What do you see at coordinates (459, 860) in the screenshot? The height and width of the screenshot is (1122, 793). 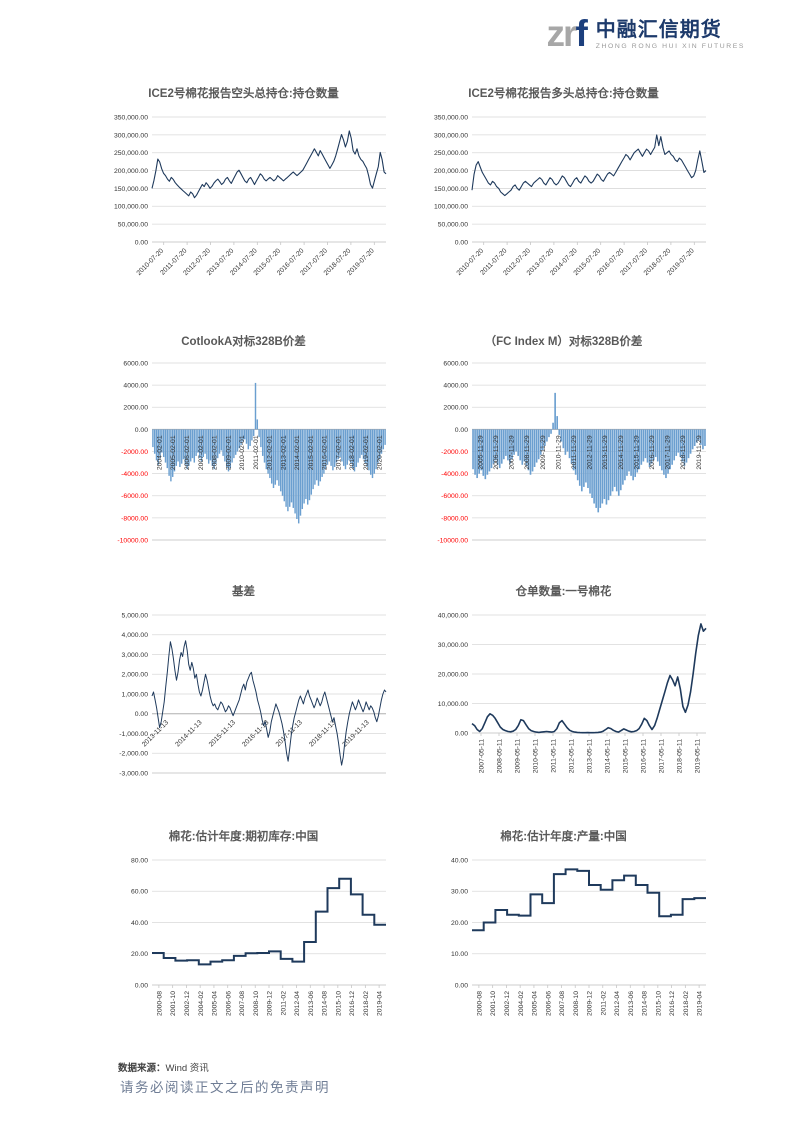 I see `svg-text: 40.00` at bounding box center [459, 860].